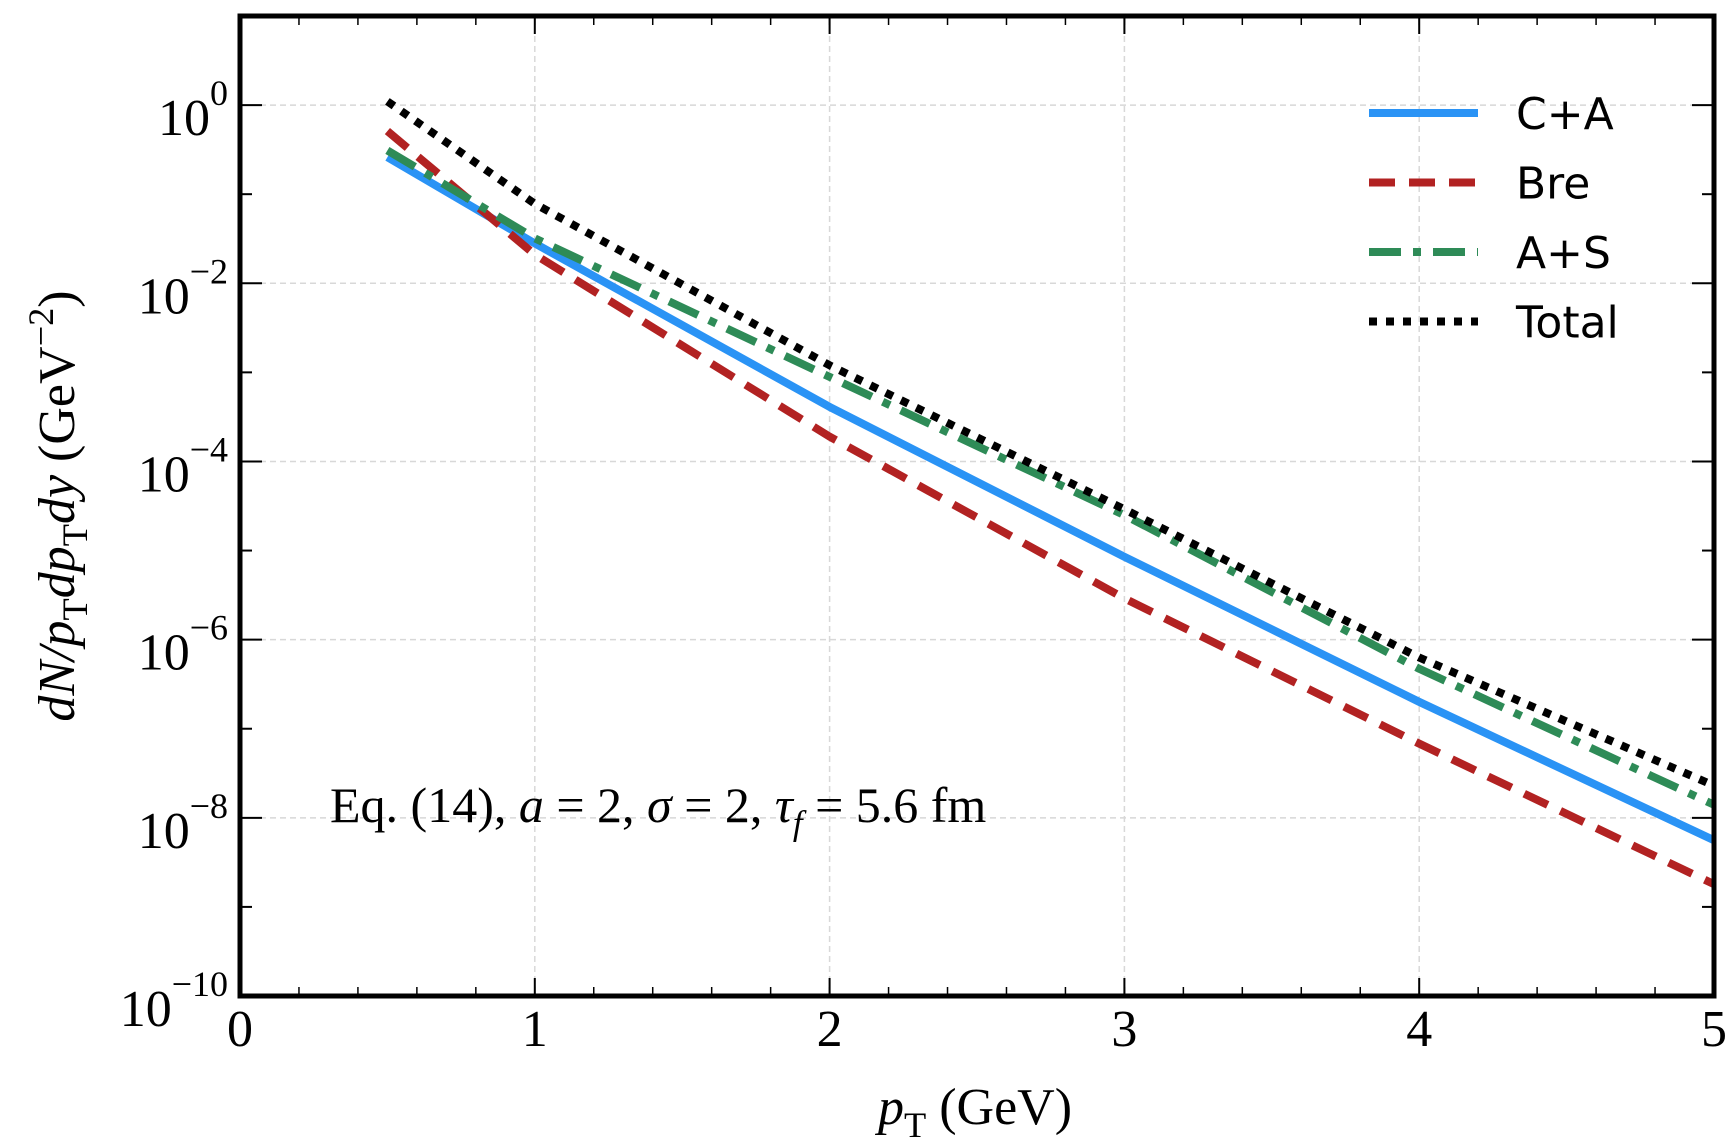 The width and height of the screenshot is (1736, 1147). I want to click on x-tick-label: 5, so click(1714, 1029).